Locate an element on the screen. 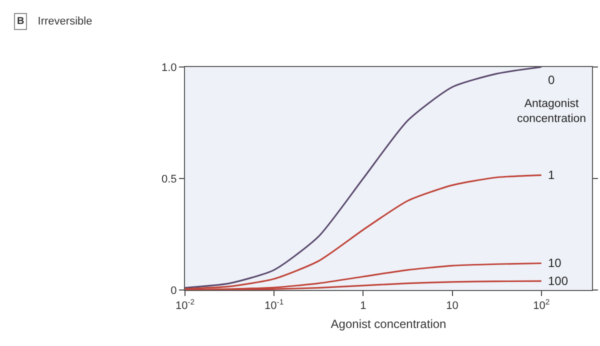 This screenshot has height=346, width=600. y-tick-label: 0 is located at coordinates (173, 290).